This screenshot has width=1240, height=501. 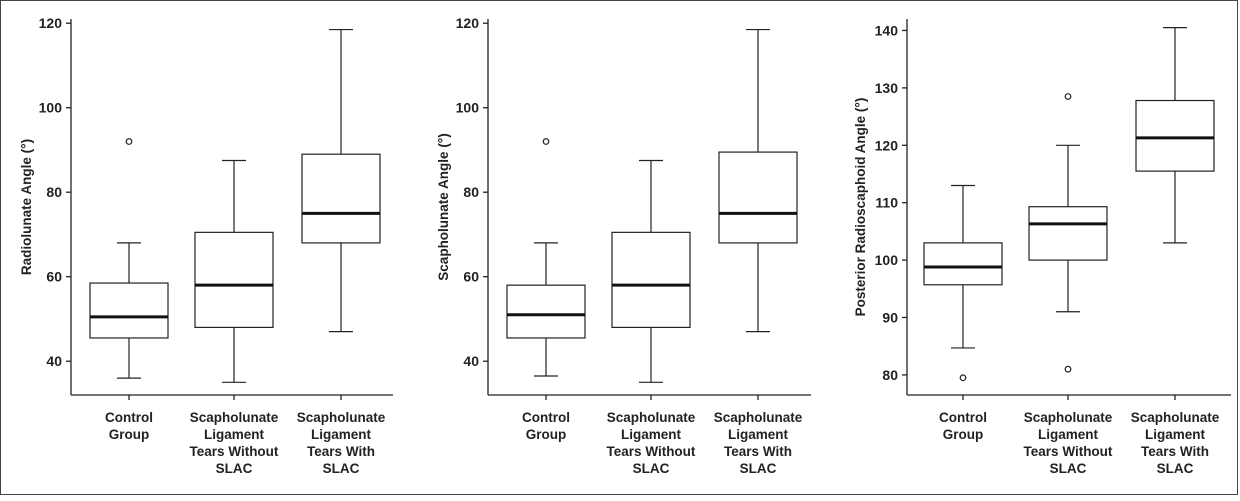 I want to click on y-tick-label: 110, so click(x=886, y=203).